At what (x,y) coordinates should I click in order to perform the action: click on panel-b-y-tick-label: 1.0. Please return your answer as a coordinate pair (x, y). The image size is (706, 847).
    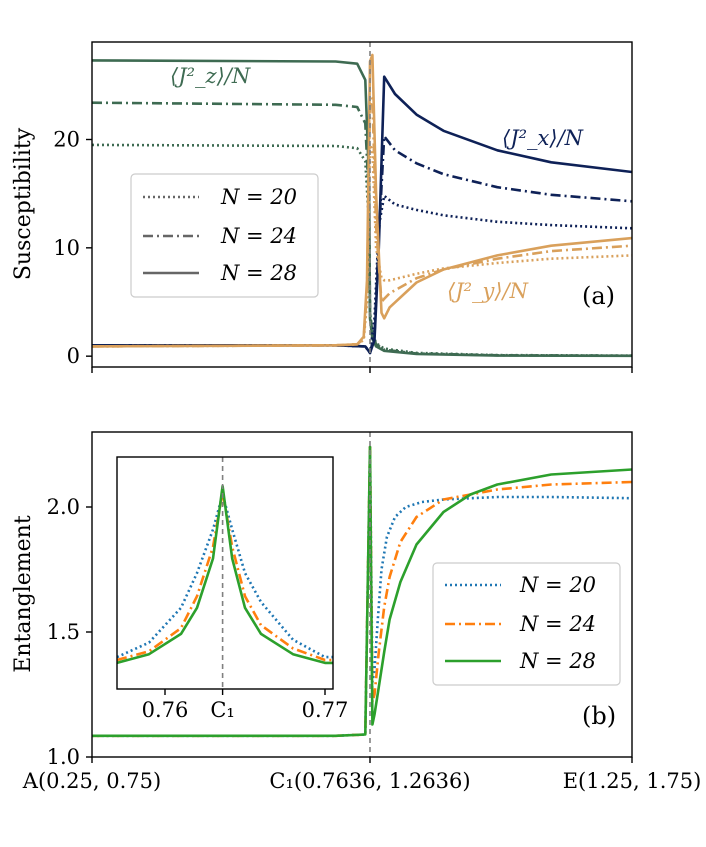
    Looking at the image, I should click on (63, 757).